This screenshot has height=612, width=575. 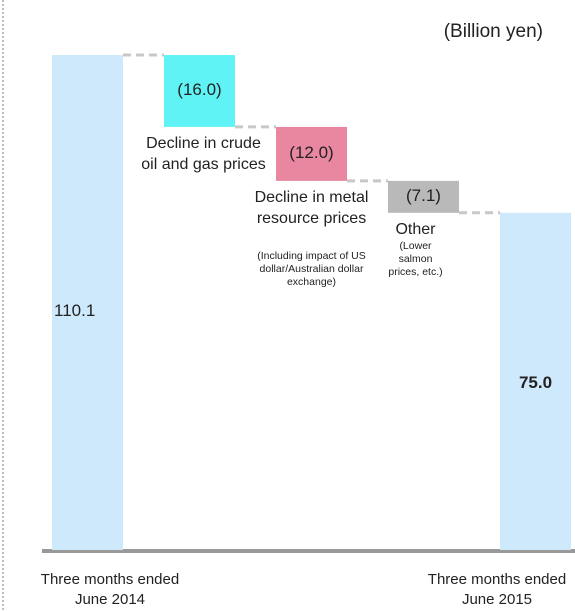 I want to click on value-label: (12.0), so click(x=311, y=152).